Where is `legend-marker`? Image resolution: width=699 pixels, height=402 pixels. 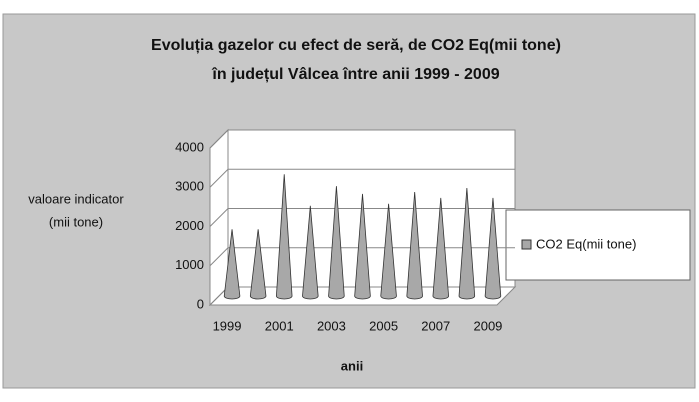 legend-marker is located at coordinates (526, 244).